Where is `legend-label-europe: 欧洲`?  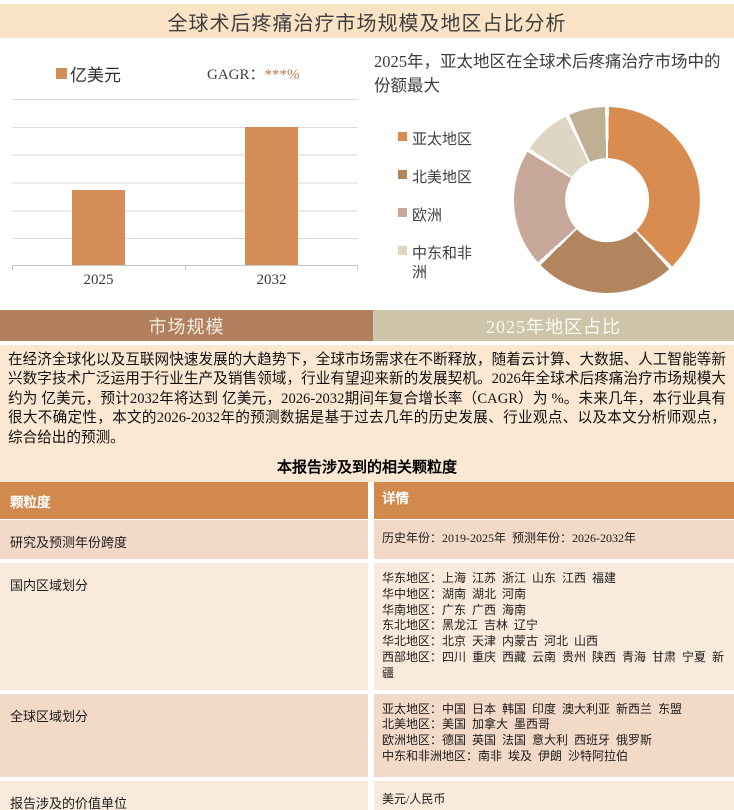
legend-label-europe: 欧洲 is located at coordinates (427, 216).